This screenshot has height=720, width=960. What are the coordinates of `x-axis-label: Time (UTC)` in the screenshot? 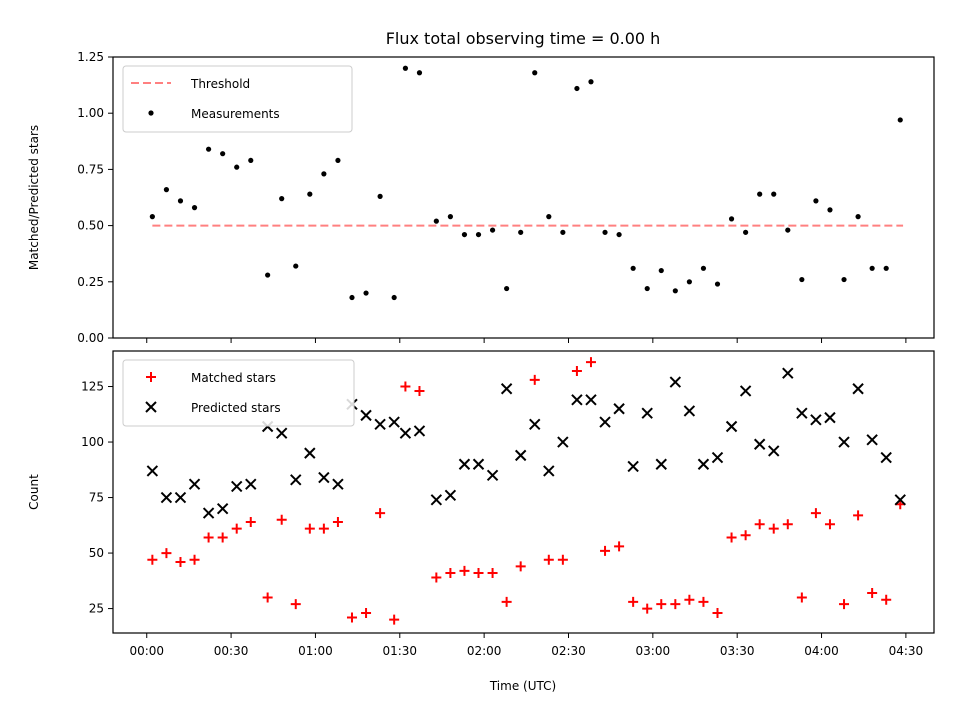 It's located at (522, 686).